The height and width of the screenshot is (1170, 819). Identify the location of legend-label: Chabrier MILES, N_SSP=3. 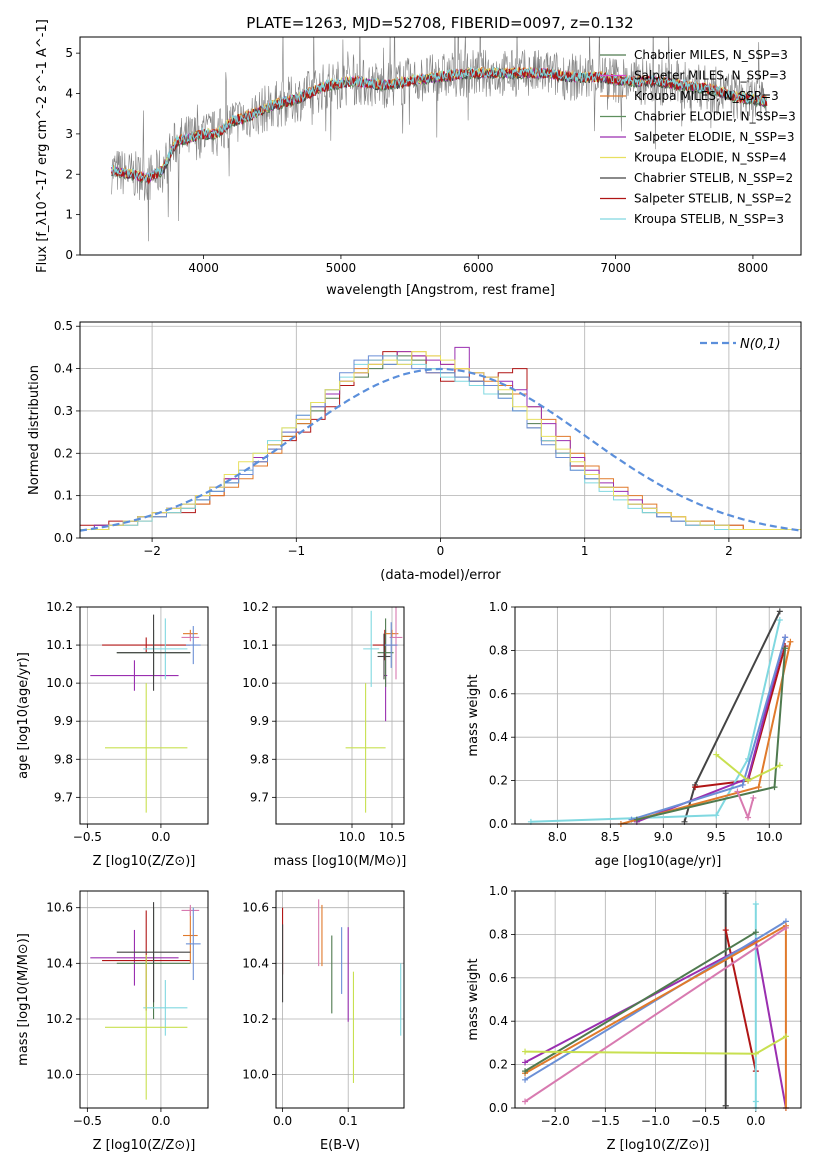
(711, 55).